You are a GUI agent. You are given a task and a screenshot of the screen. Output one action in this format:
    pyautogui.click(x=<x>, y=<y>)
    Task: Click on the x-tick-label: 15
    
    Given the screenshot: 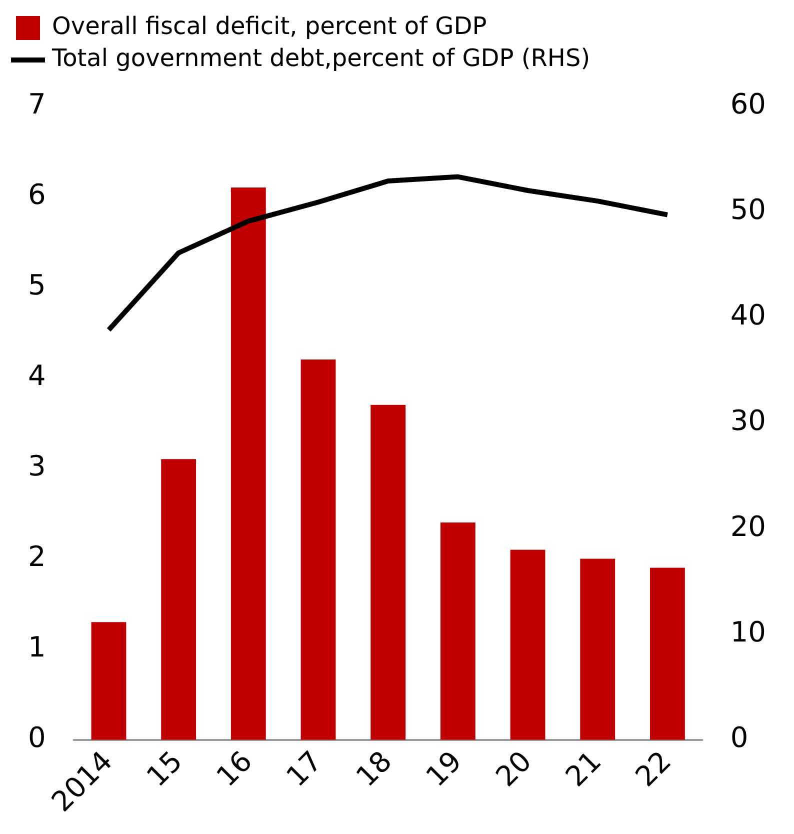 What is the action you would take?
    pyautogui.click(x=164, y=769)
    